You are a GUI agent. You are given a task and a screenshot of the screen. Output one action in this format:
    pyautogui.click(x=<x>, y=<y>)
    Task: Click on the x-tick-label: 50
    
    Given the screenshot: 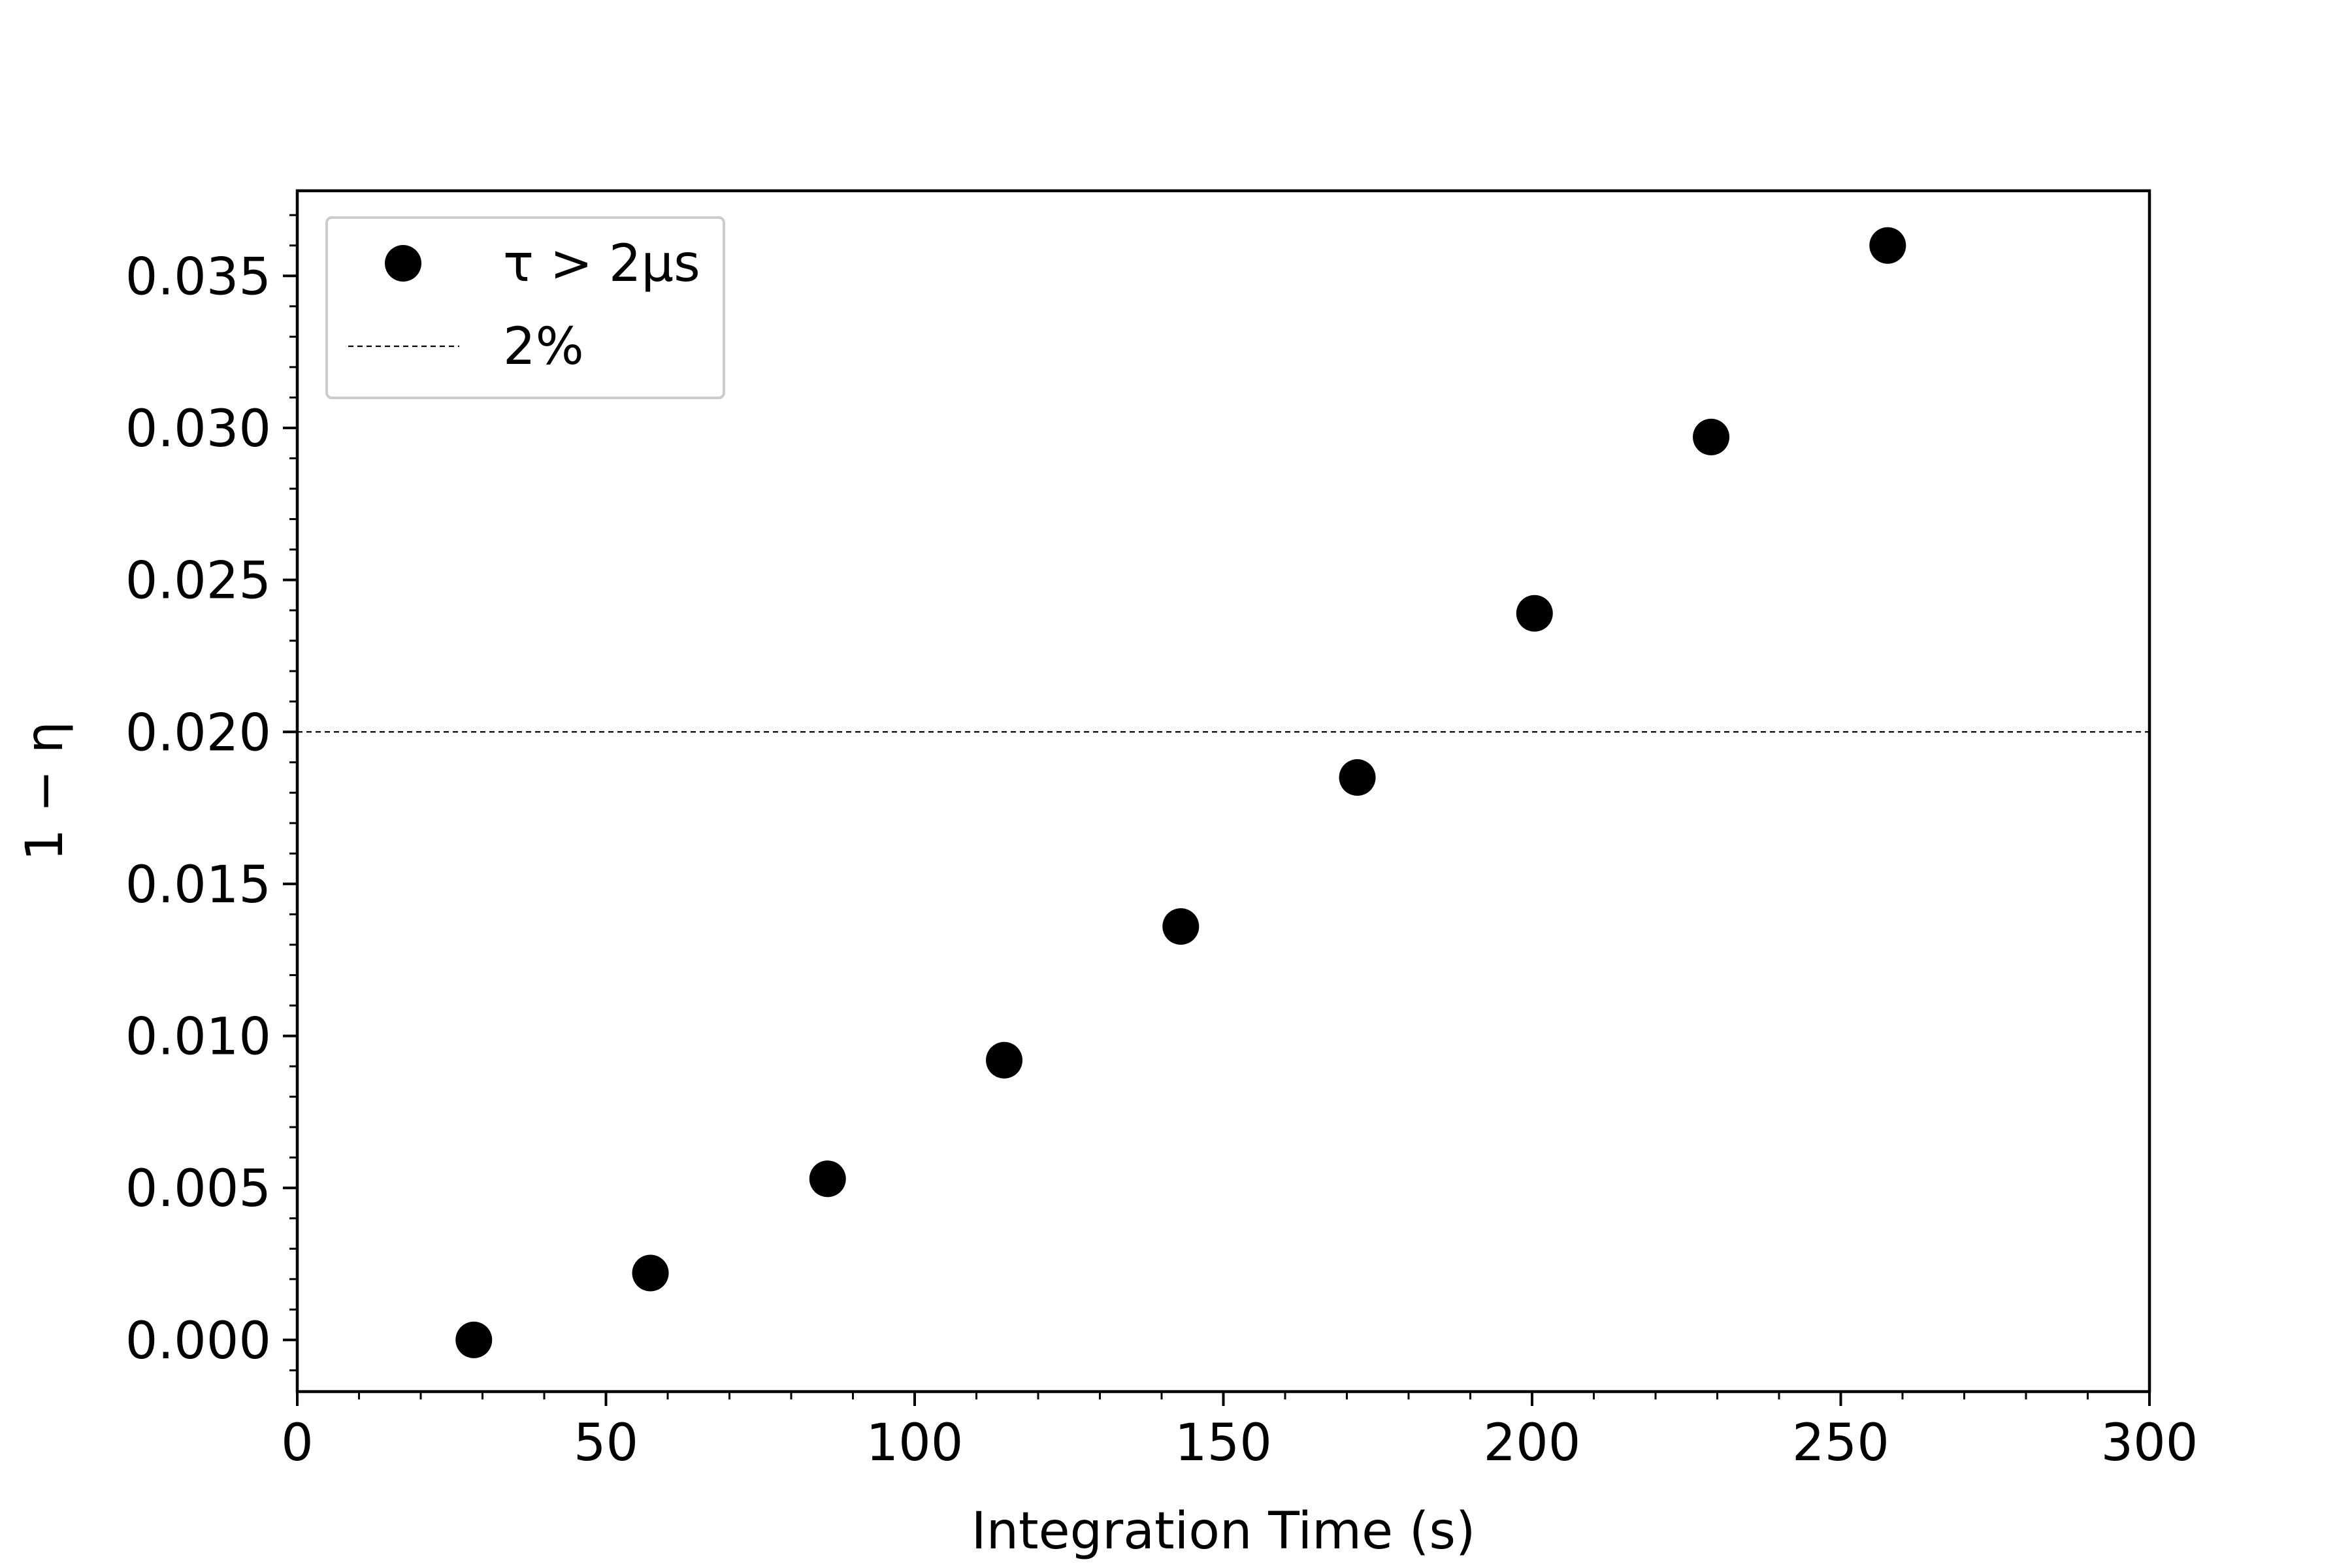 What is the action you would take?
    pyautogui.click(x=606, y=1443)
    